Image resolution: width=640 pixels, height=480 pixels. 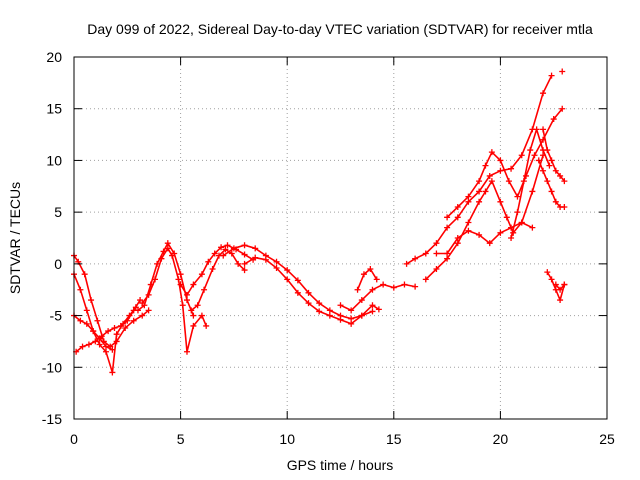 I want to click on series-isolated-point, so click(x=562, y=71).